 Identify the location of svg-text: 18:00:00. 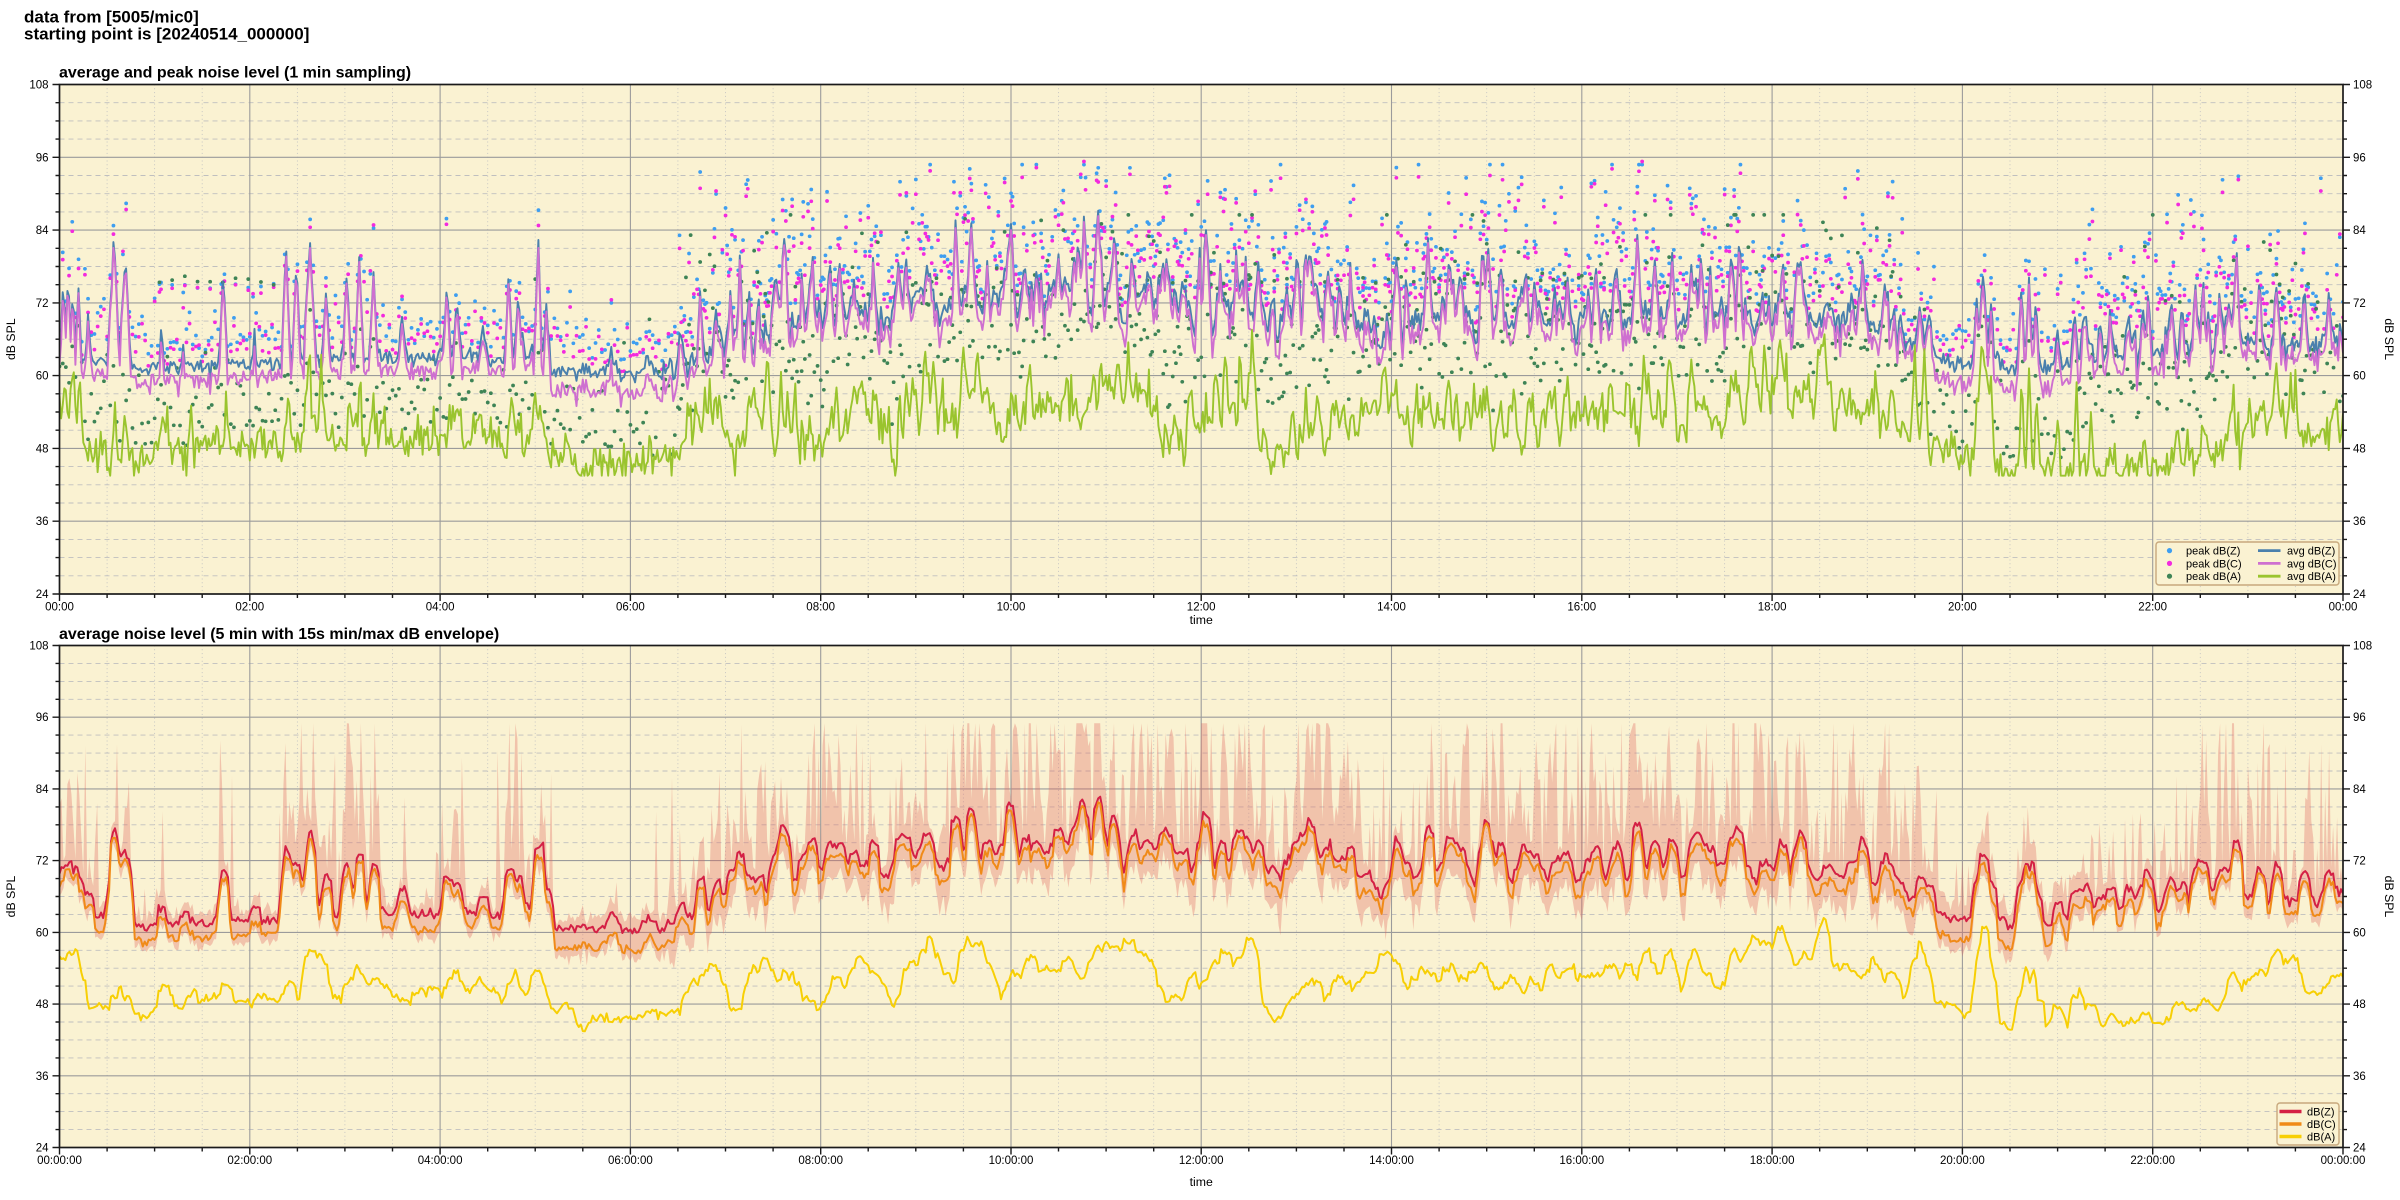
(1772, 1161).